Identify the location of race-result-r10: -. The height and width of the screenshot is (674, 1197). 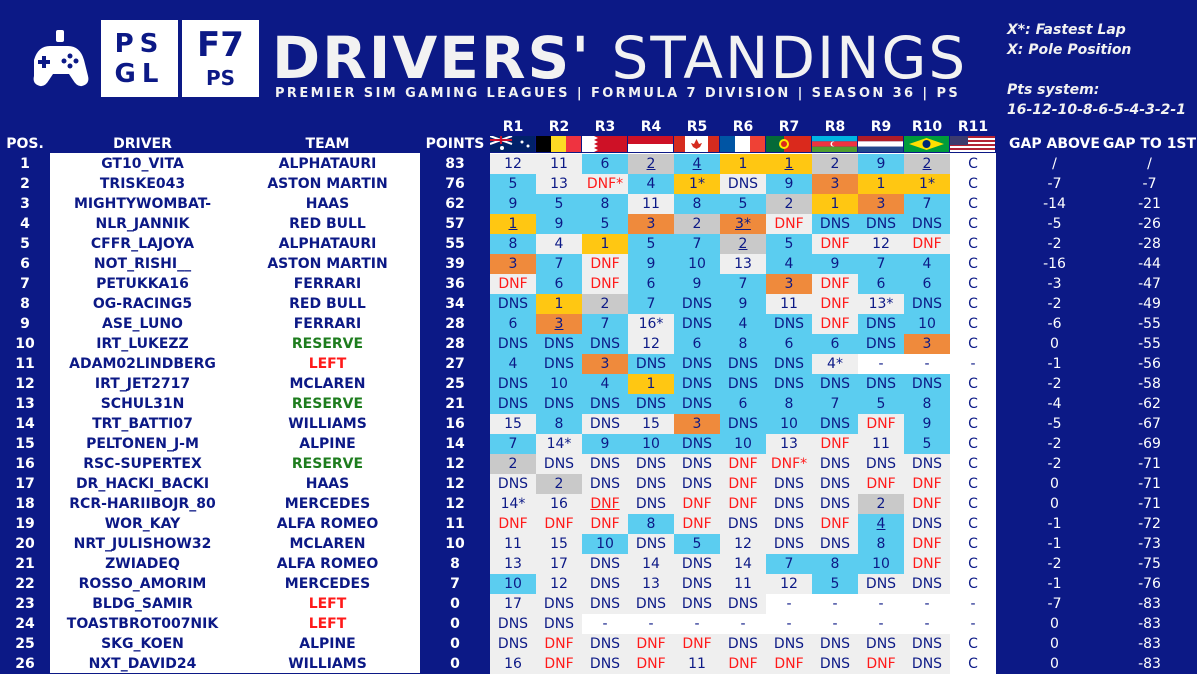
(927, 604).